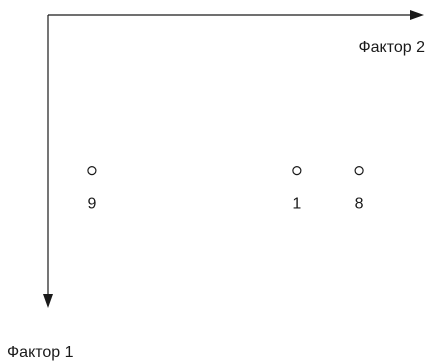 The width and height of the screenshot is (431, 364). What do you see at coordinates (225, 189) in the screenshot?
I see `data-points: 9 1 8` at bounding box center [225, 189].